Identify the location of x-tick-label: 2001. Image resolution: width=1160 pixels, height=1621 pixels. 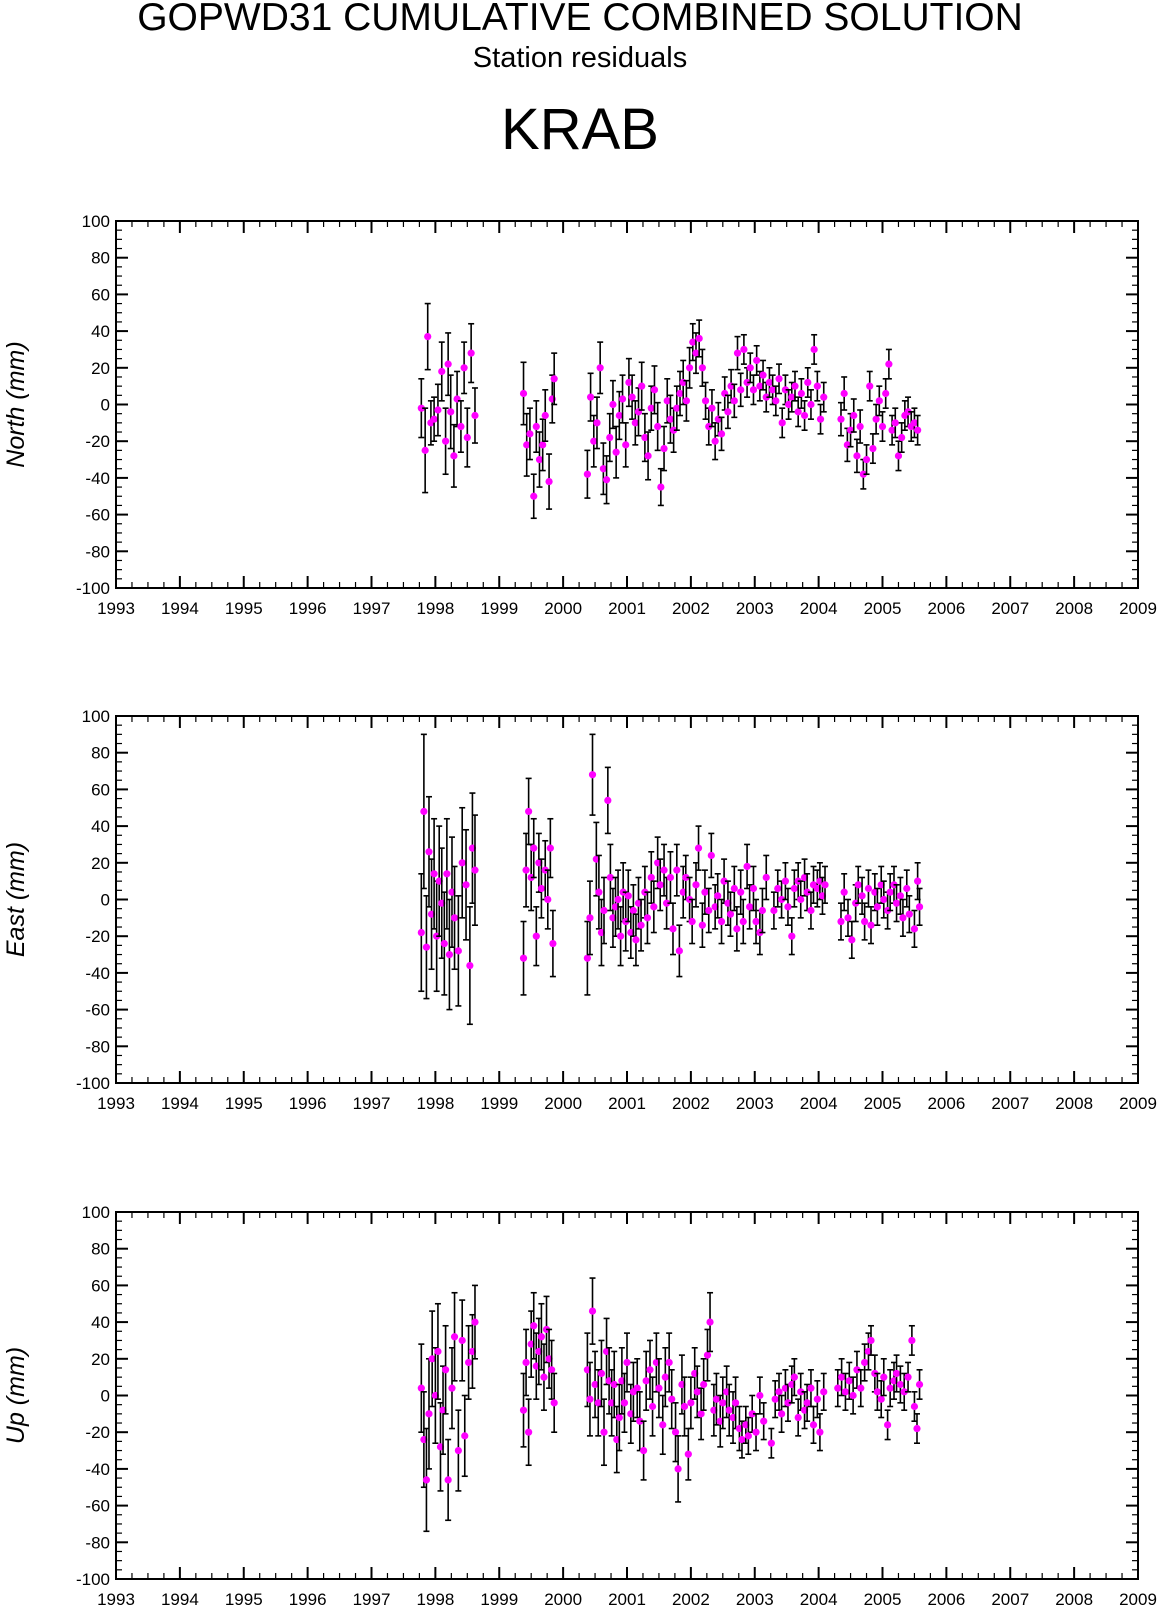
(627, 608).